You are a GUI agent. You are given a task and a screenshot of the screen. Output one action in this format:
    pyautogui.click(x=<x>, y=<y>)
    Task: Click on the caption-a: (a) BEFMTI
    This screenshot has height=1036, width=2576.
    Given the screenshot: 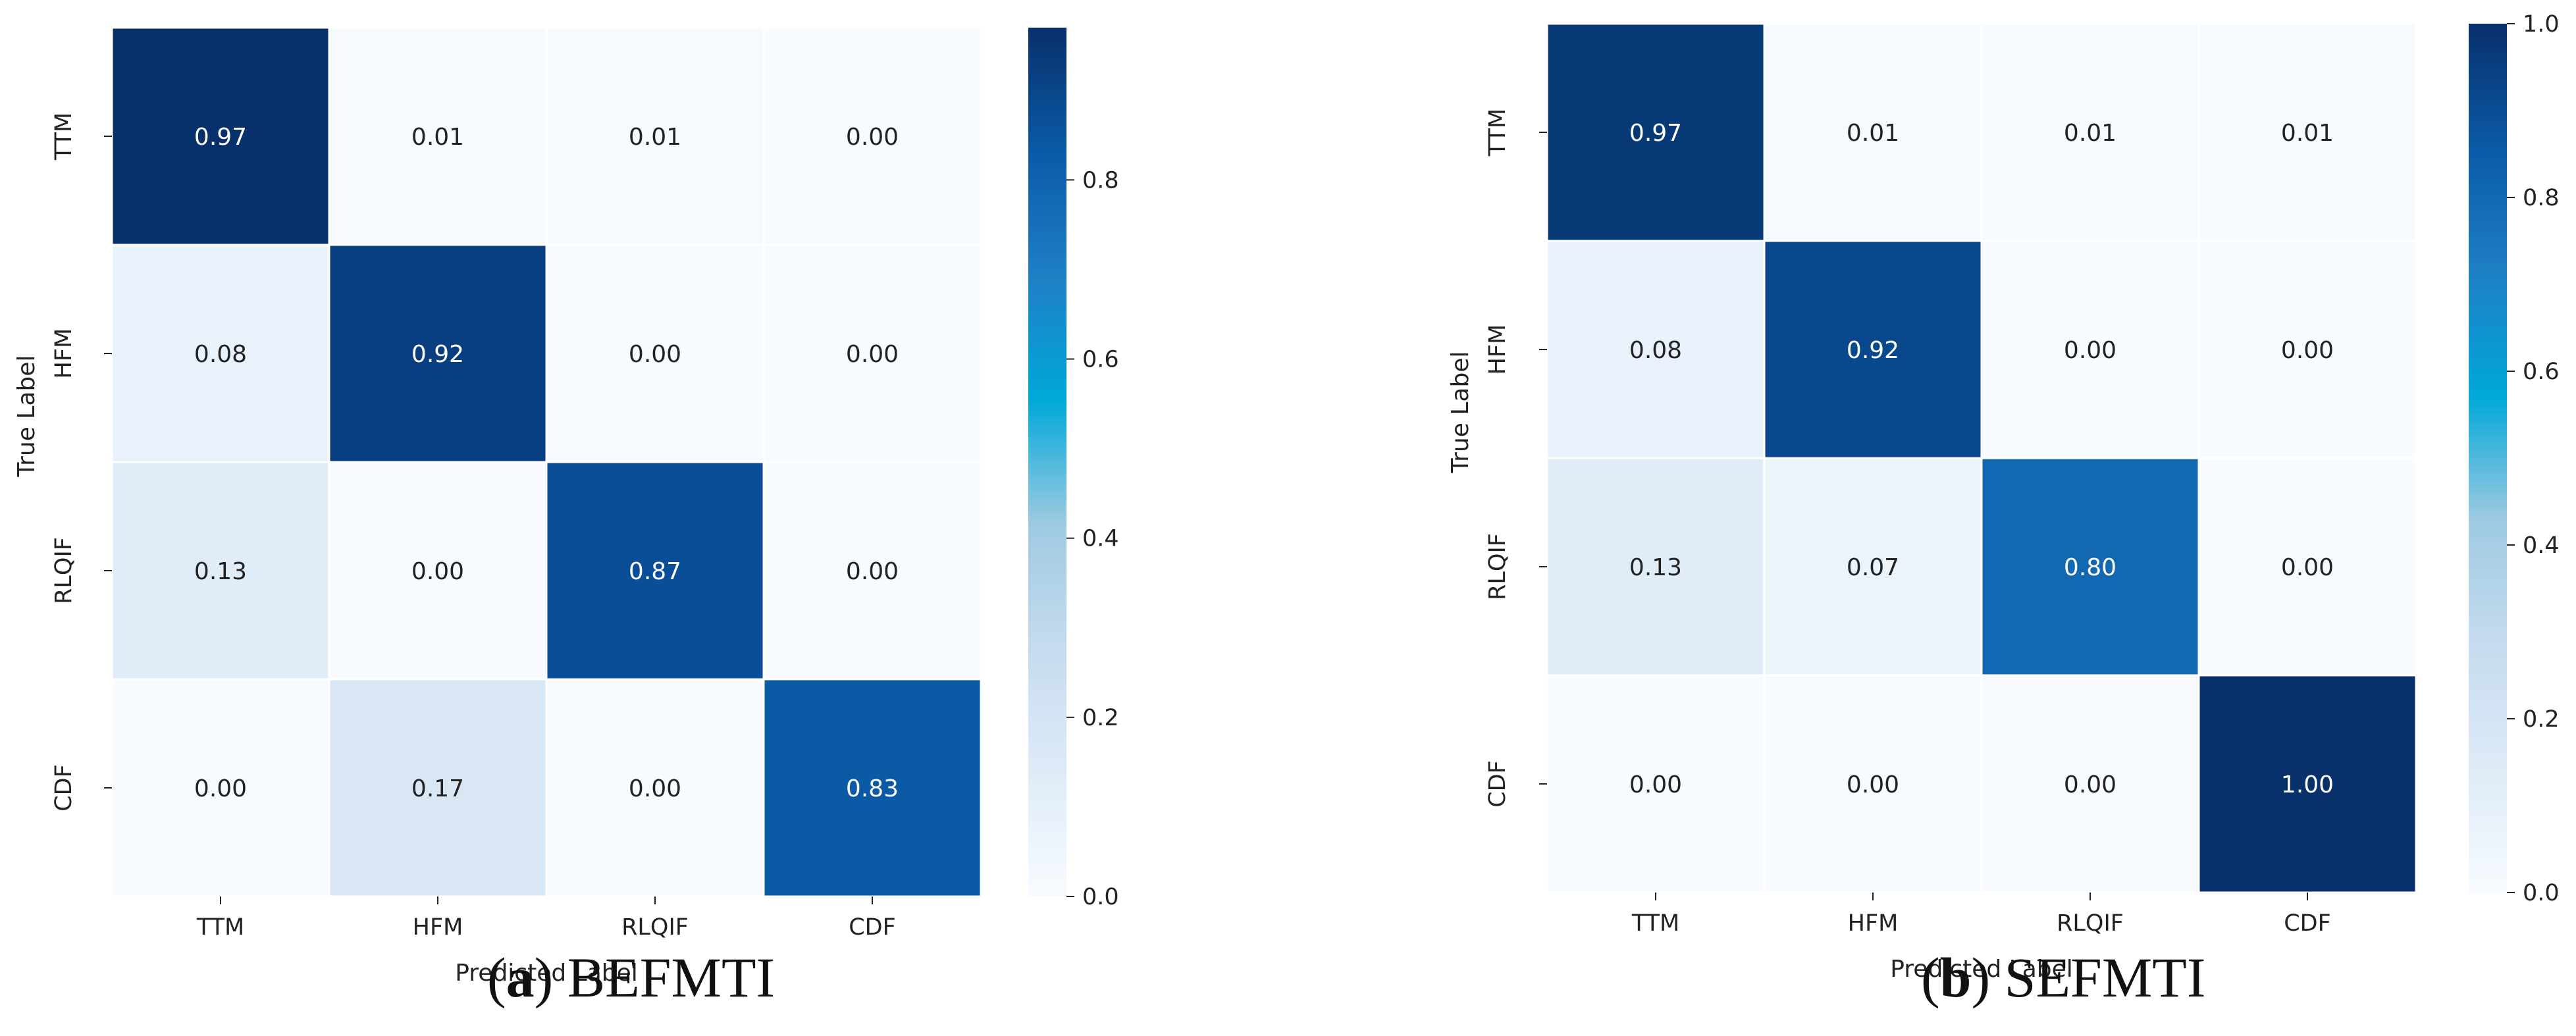 What is the action you would take?
    pyautogui.click(x=631, y=978)
    